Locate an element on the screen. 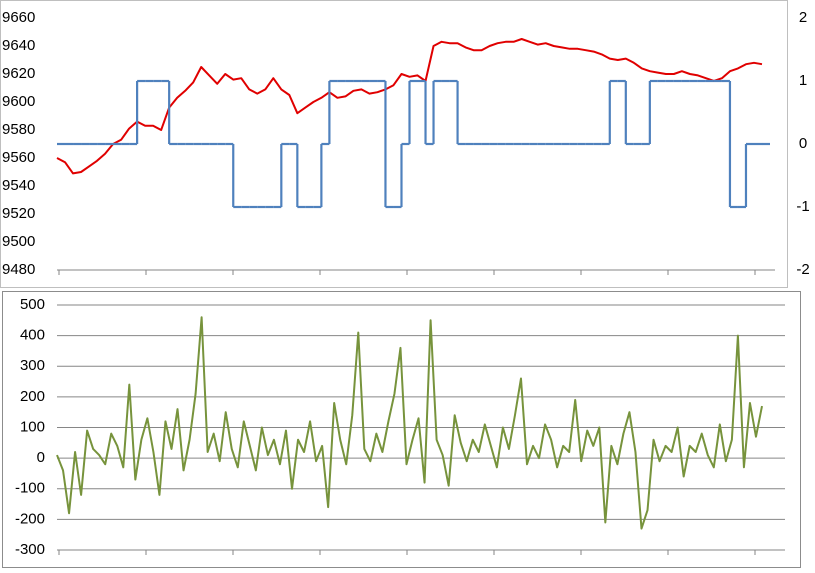 The width and height of the screenshot is (815, 573). y2-tick-label: 2 is located at coordinates (803, 17).